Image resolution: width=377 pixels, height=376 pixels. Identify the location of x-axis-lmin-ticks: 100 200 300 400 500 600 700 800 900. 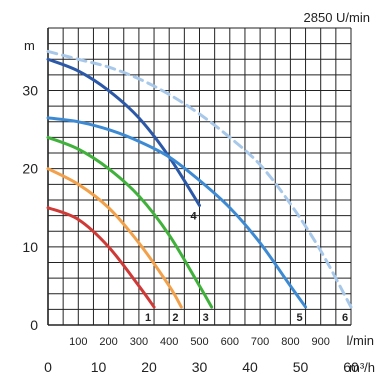
(199, 342).